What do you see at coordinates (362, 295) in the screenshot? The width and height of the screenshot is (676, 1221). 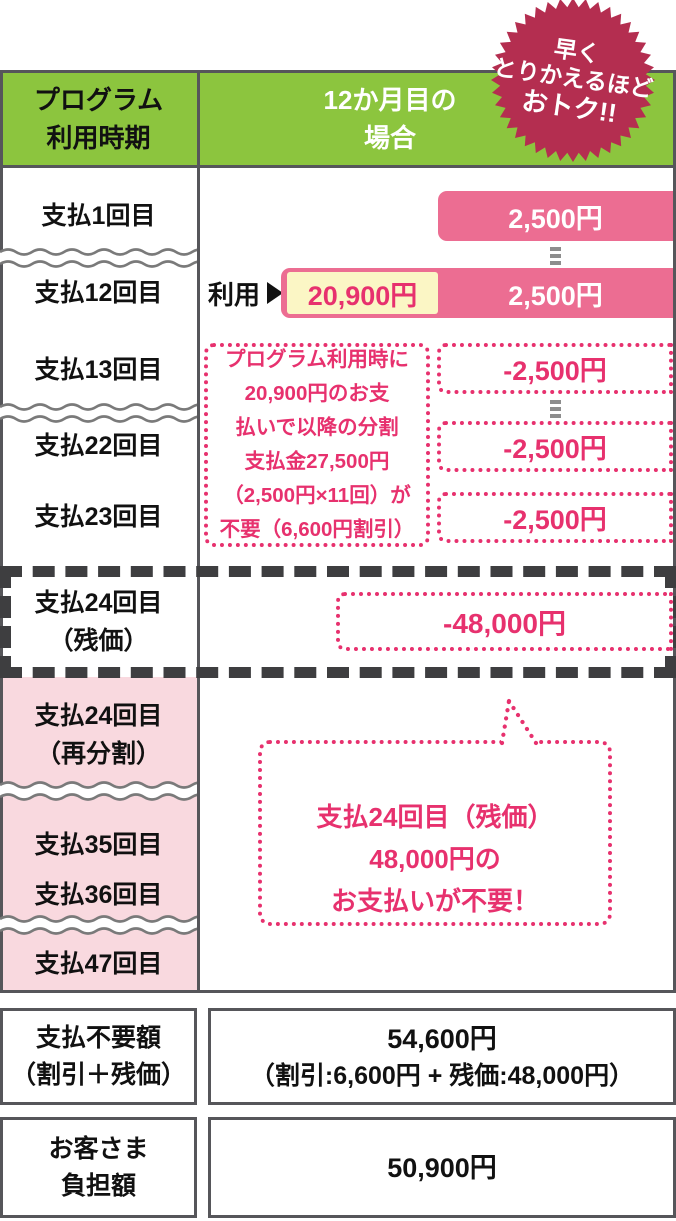 I see `usage-amount-text: 20,900円` at bounding box center [362, 295].